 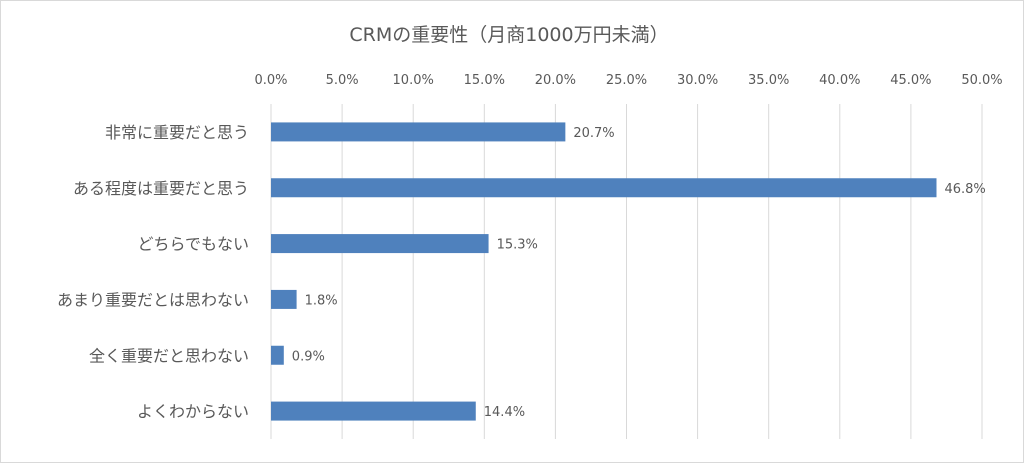 What do you see at coordinates (270, 80) in the screenshot?
I see `x-tick-label: 0.0%` at bounding box center [270, 80].